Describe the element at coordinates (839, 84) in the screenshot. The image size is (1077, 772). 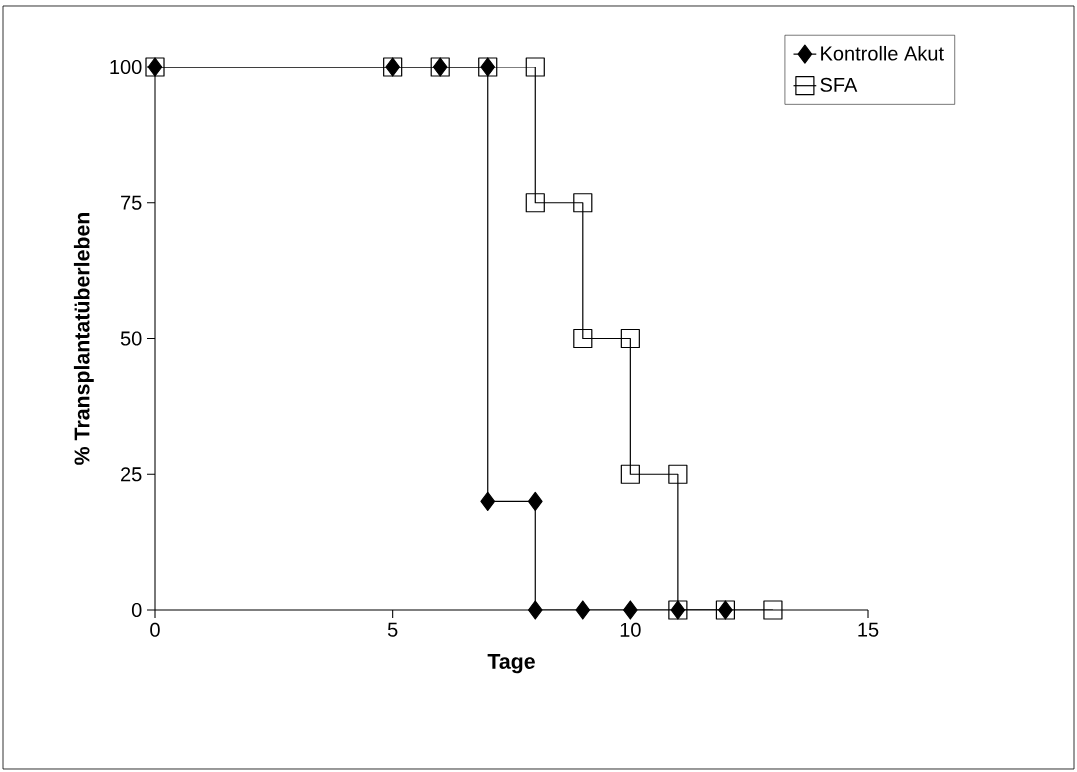
I see `legend-label: SFA` at that location.